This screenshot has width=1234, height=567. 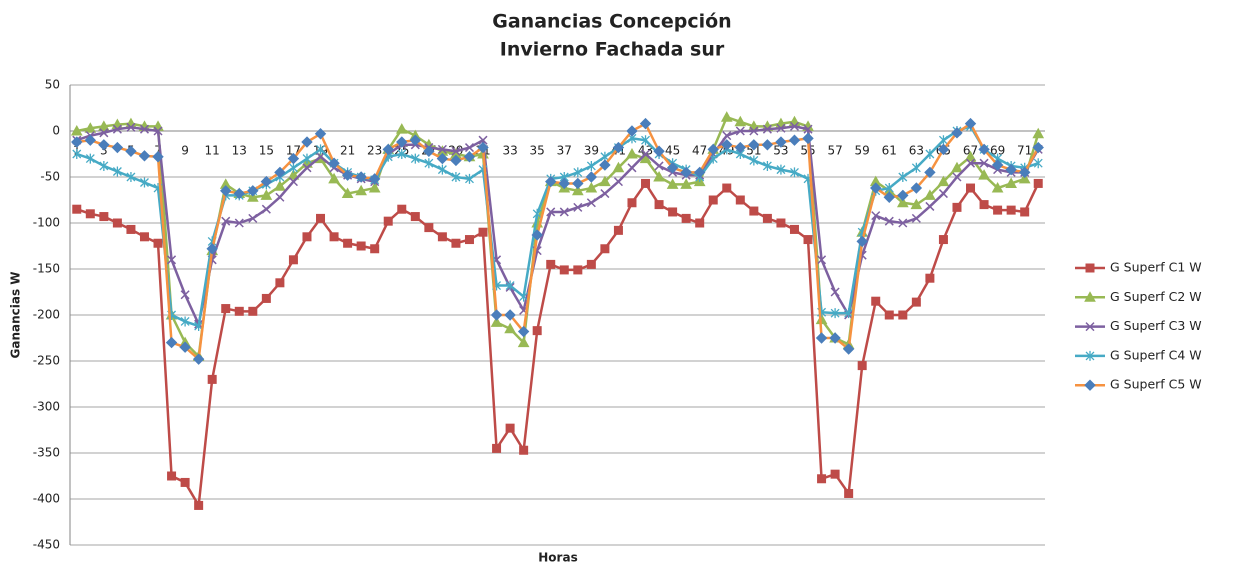 I want to click on x-tick-label: 21, so click(x=347, y=151).